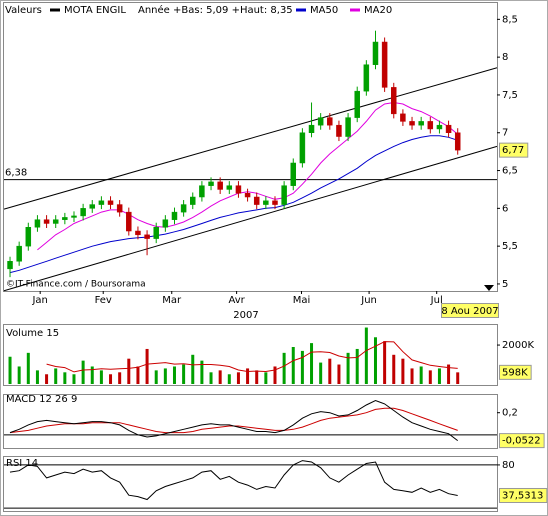  What do you see at coordinates (16, 173) in the screenshot?
I see `support-label: 6,38` at bounding box center [16, 173].